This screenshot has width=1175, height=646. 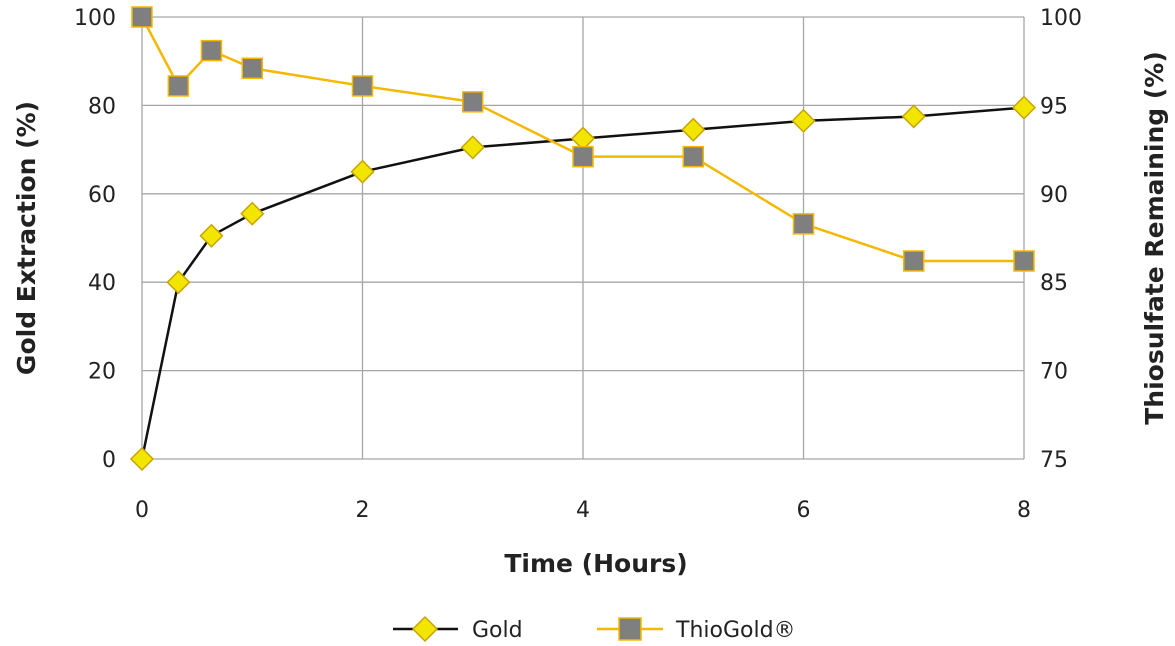 What do you see at coordinates (26, 238) in the screenshot?
I see `left-axis-title: Gold Extraction (%)` at bounding box center [26, 238].